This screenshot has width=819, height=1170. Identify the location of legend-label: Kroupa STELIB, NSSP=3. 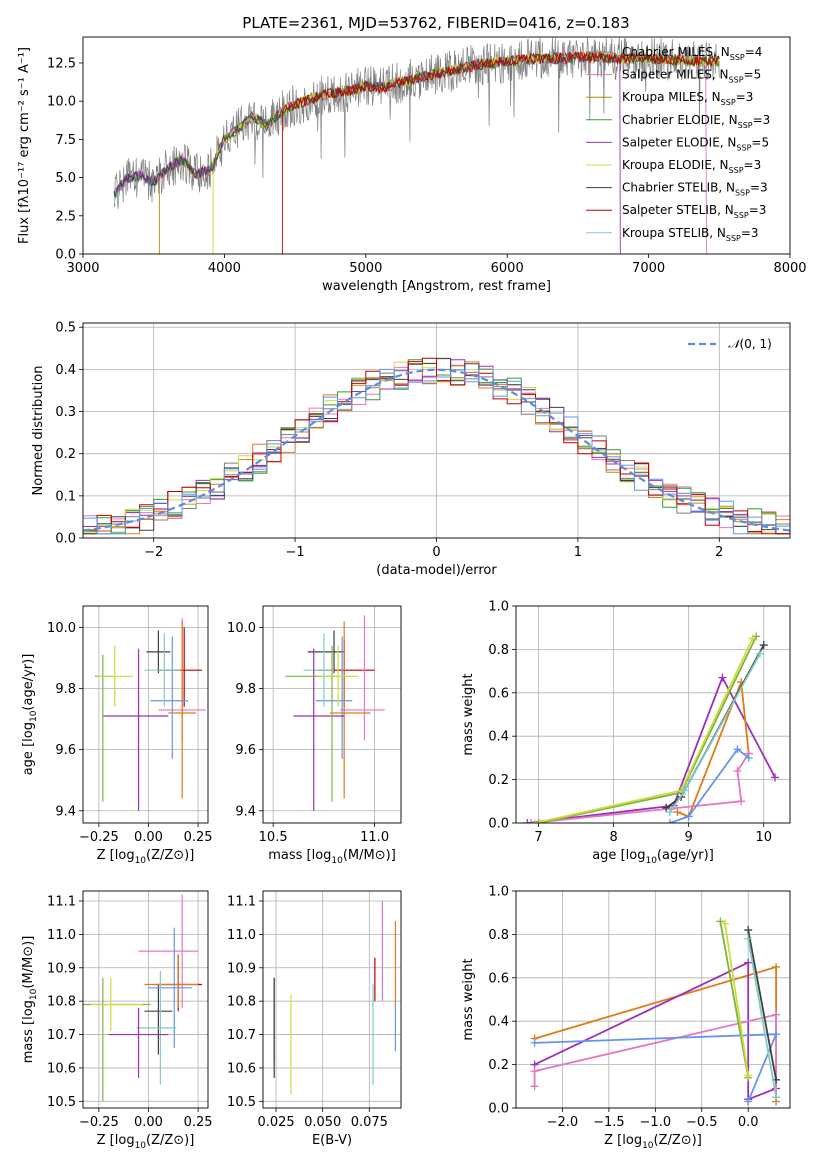
(690, 234).